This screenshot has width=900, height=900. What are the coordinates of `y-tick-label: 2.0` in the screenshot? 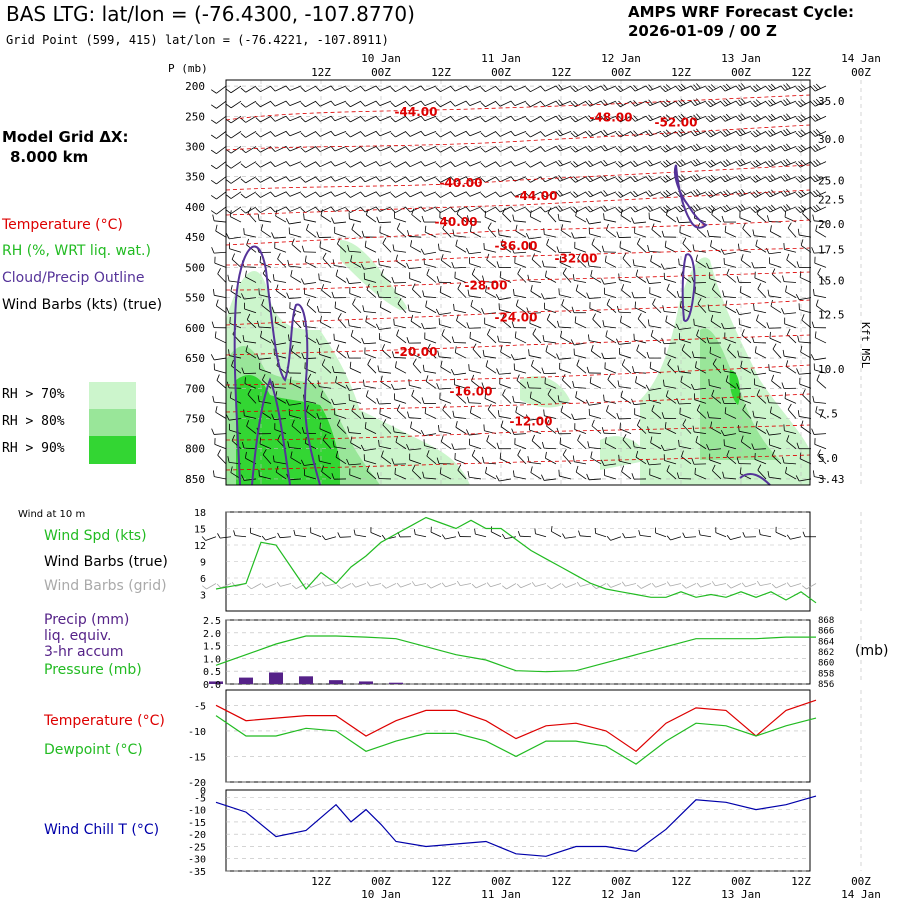 It's located at (212, 634).